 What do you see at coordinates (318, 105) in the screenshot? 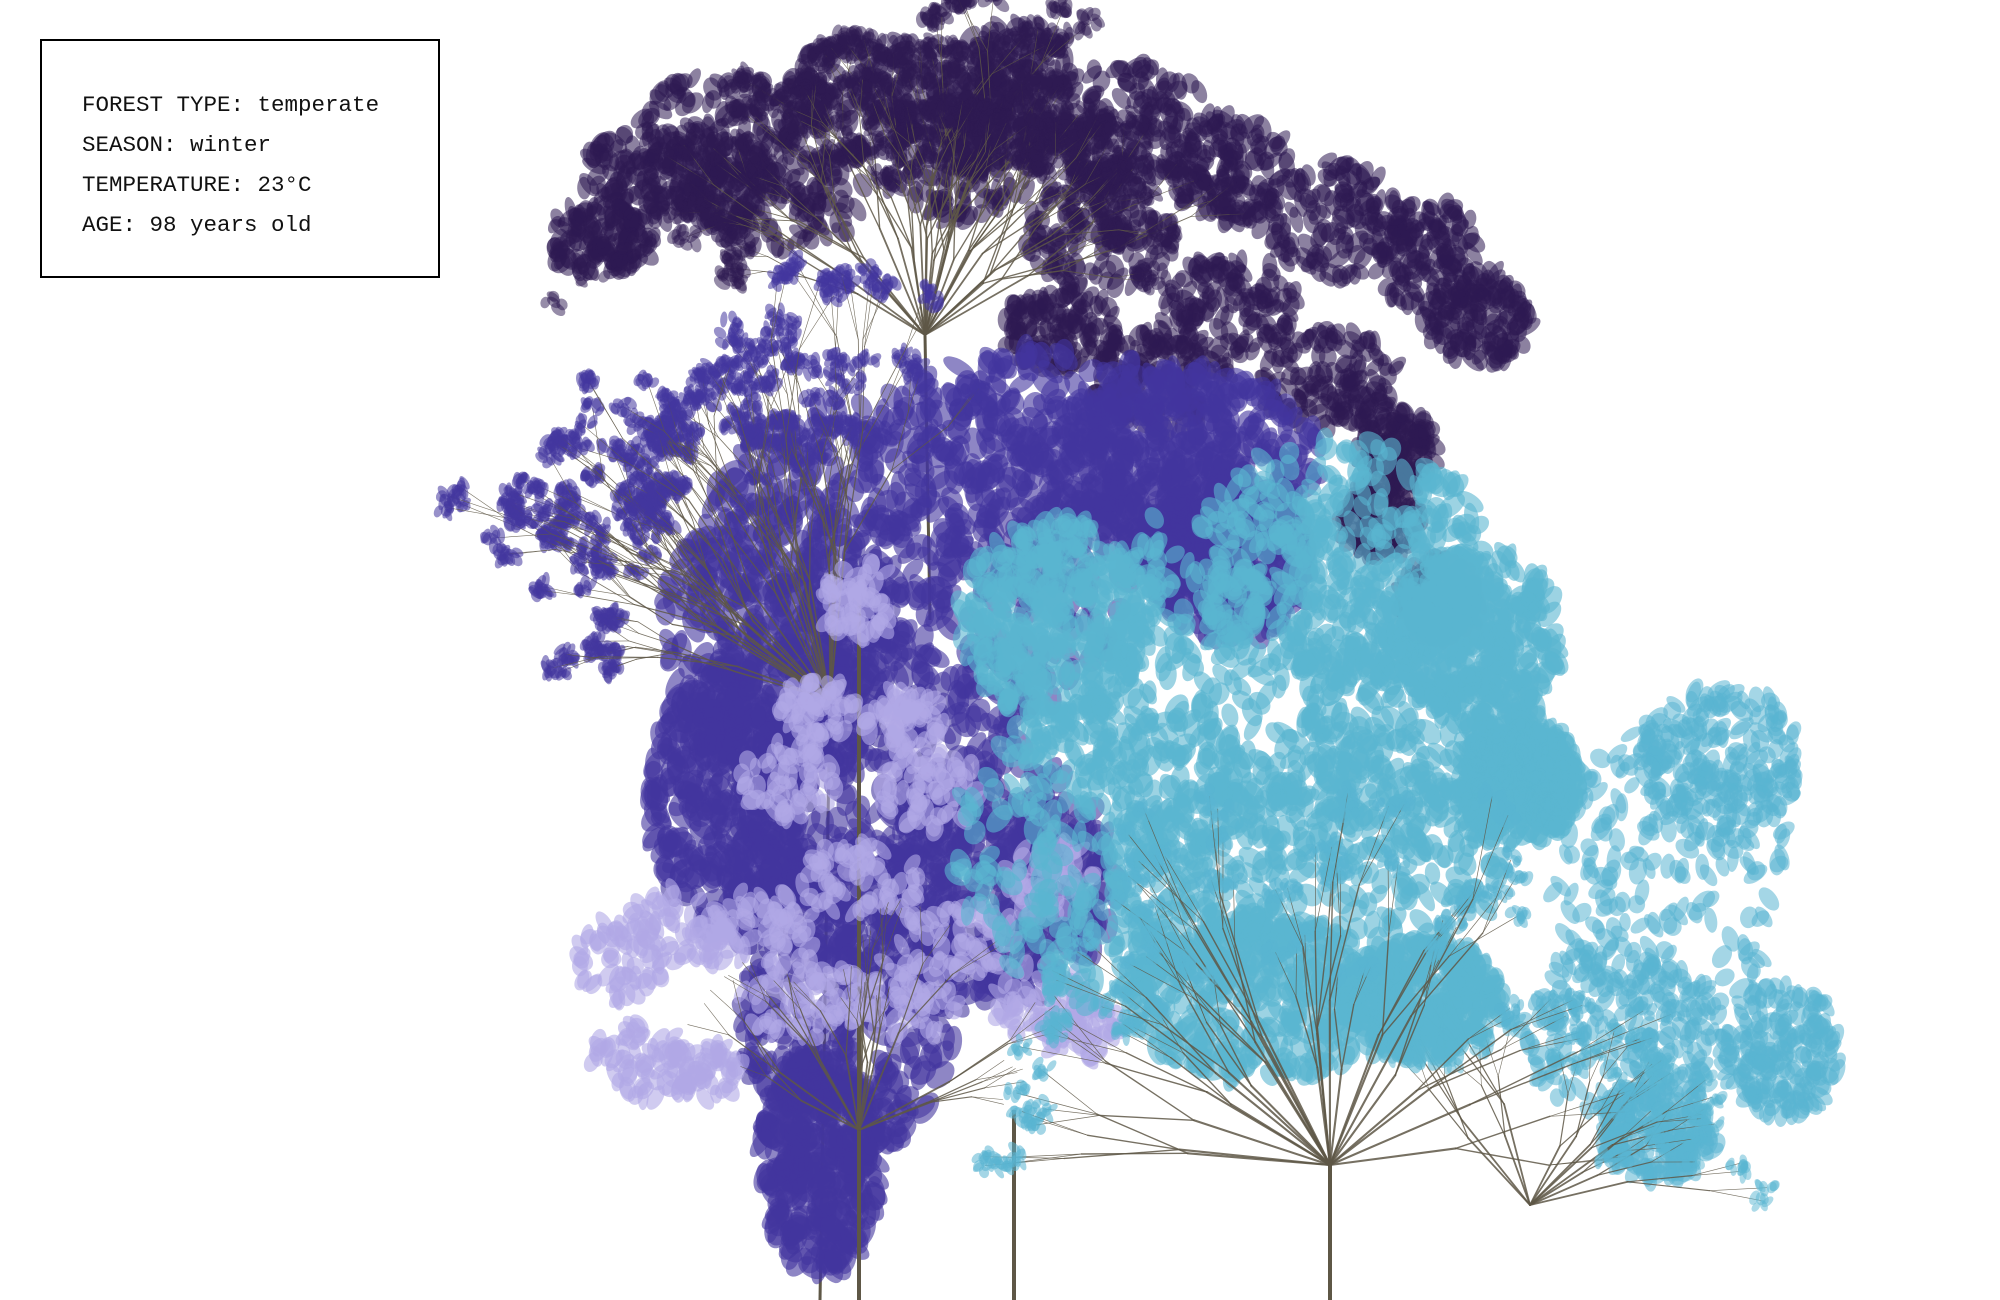
I see `forest-type-value: temperate` at bounding box center [318, 105].